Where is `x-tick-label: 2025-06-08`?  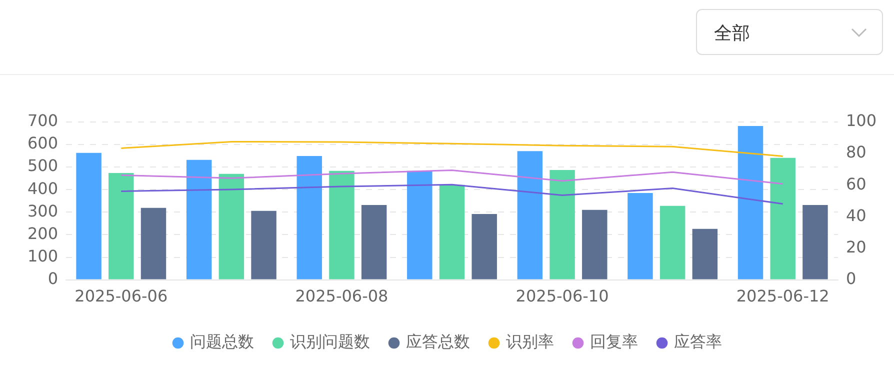 x-tick-label: 2025-06-08 is located at coordinates (341, 296).